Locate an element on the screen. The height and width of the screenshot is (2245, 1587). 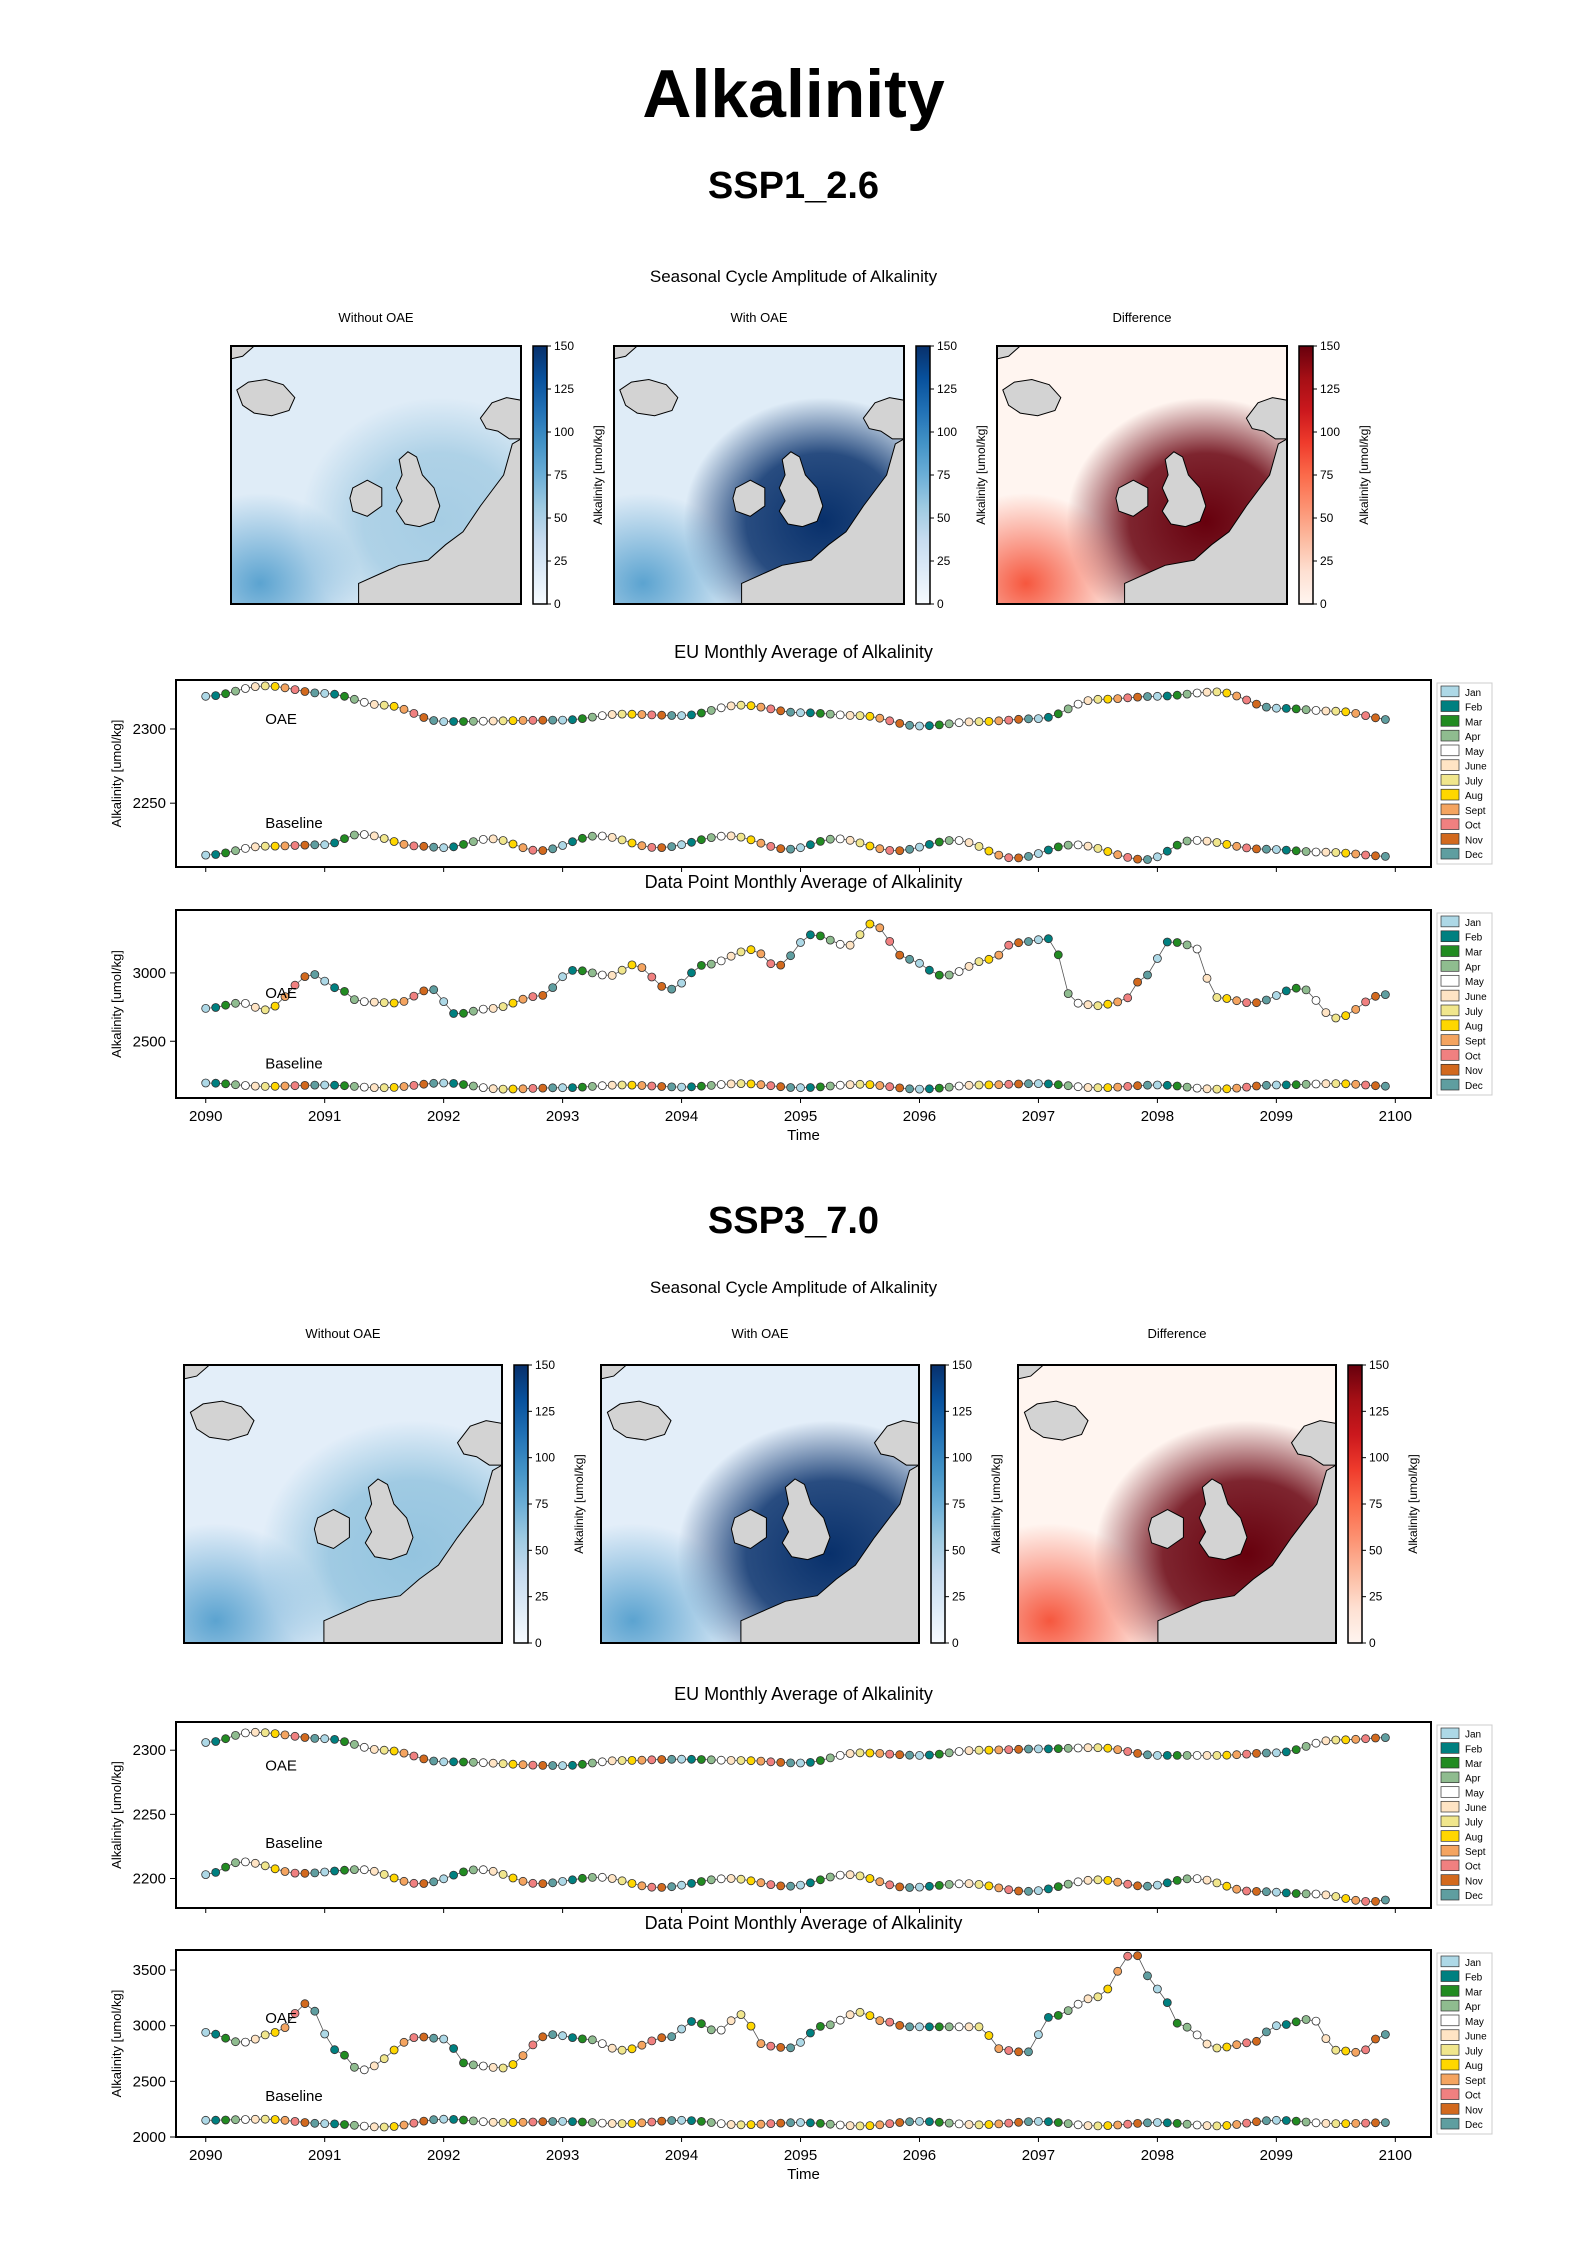
legend-entry: Mar is located at coordinates (1474, 1764).